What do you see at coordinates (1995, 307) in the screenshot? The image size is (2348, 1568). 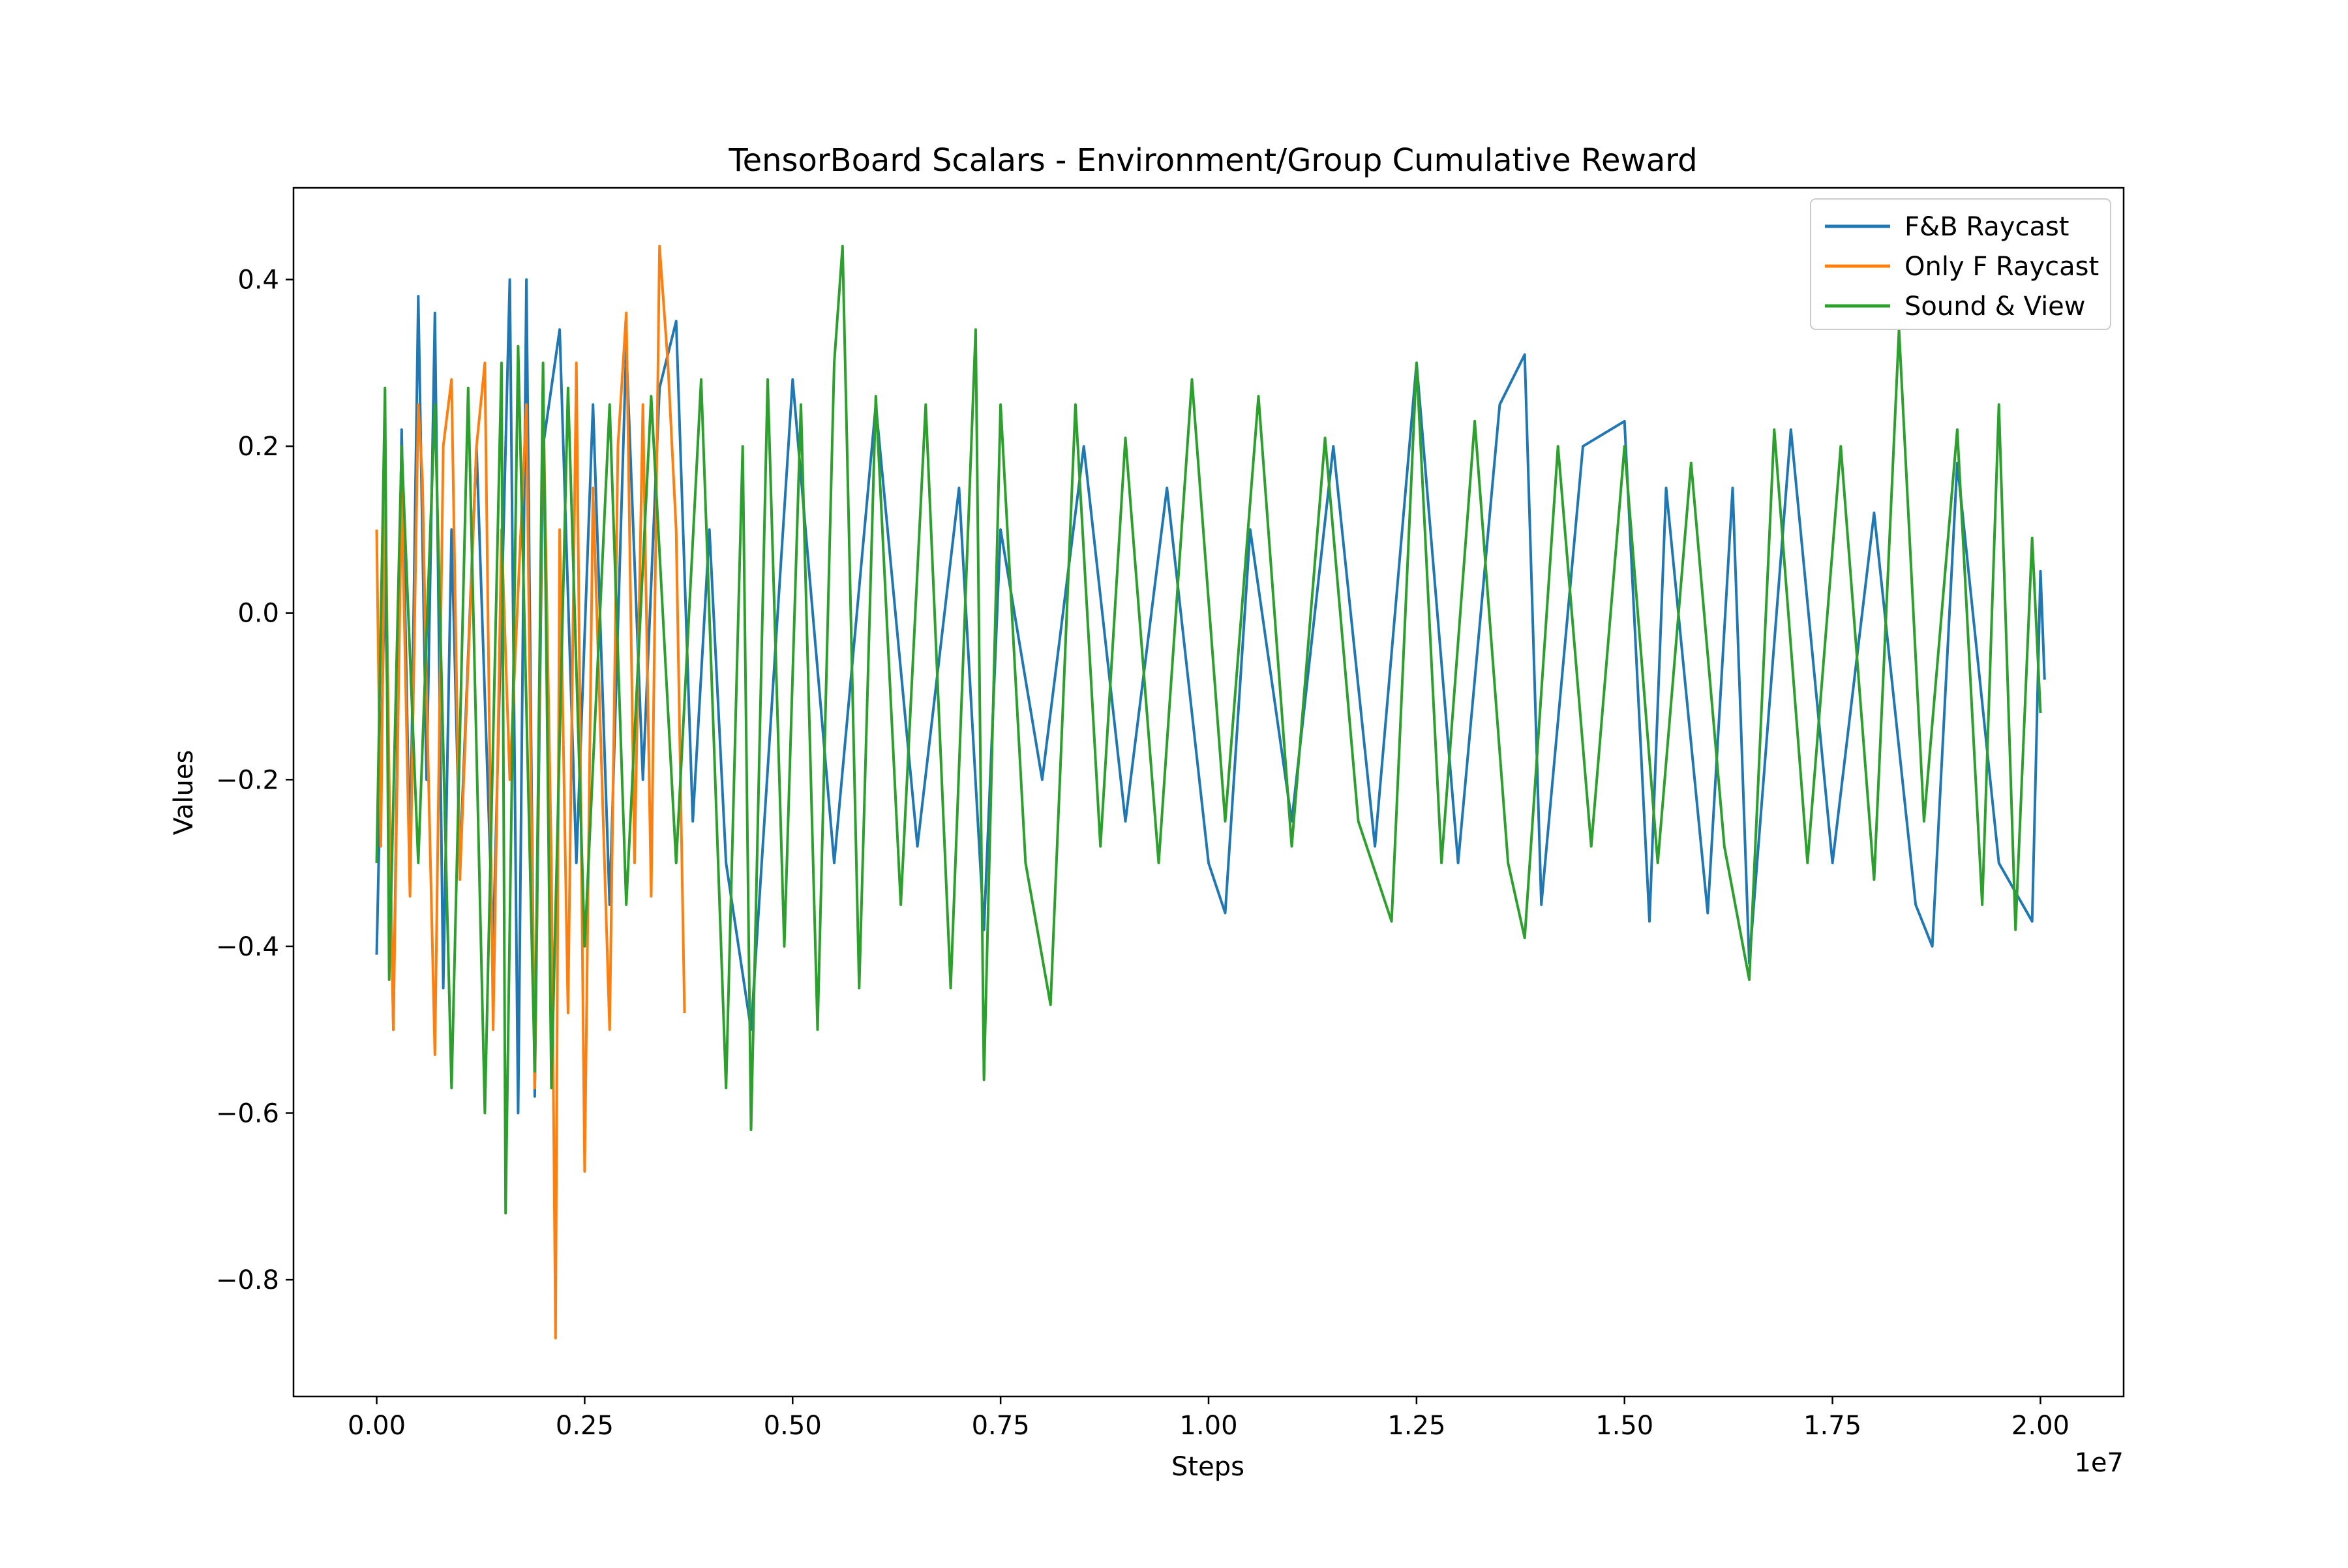 I see `legend-label-2: Sound & View` at bounding box center [1995, 307].